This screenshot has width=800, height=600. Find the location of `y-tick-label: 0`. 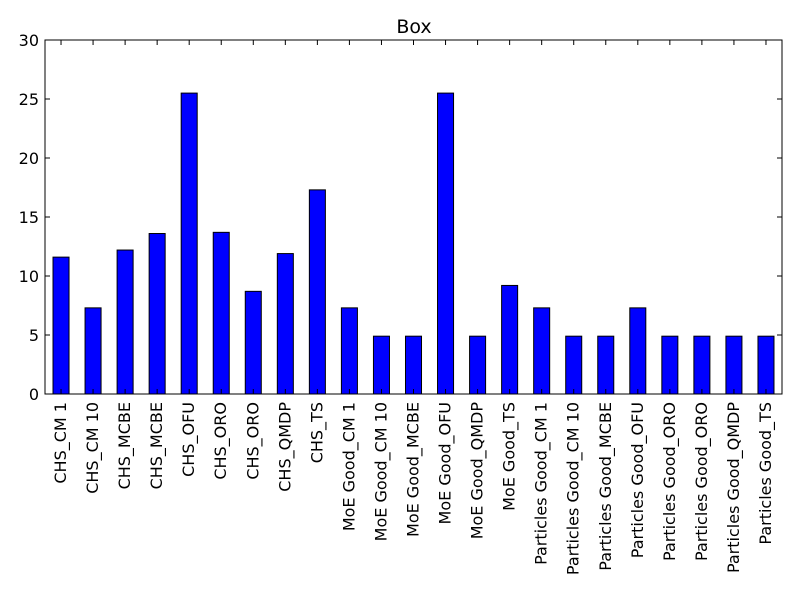

y-tick-label: 0 is located at coordinates (34, 394).